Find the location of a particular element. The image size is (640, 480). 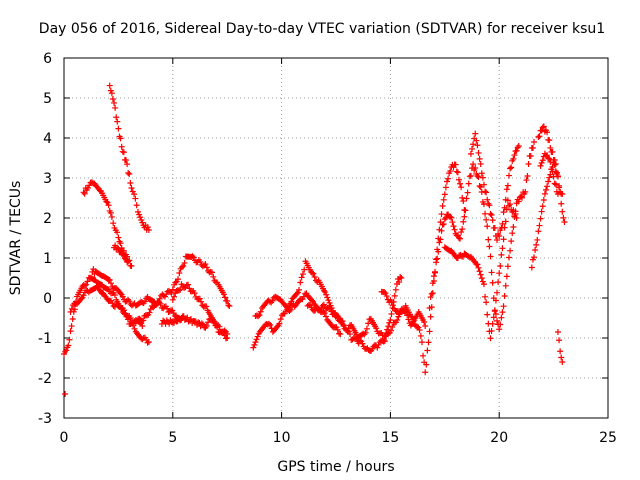

series-stray is located at coordinates (65, 394).